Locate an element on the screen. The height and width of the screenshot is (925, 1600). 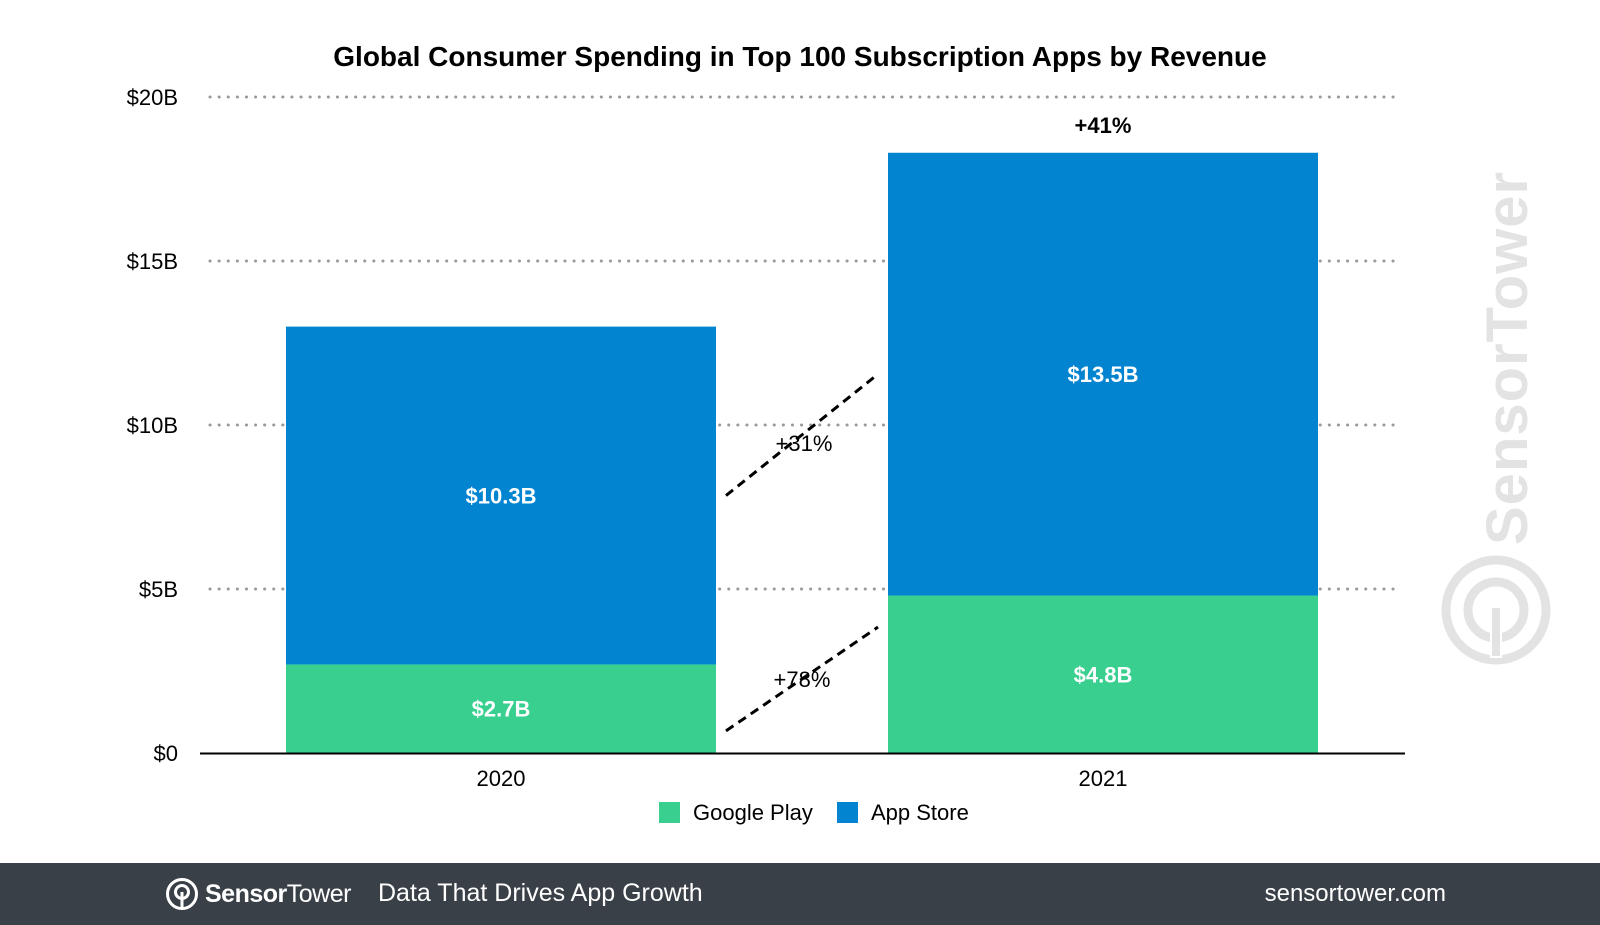
bar-app-store-2021 is located at coordinates (1103, 374).